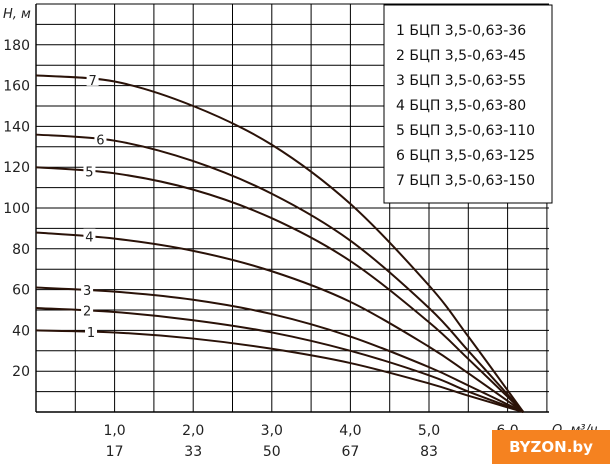 This screenshot has height=464, width=610. Describe the element at coordinates (461, 106) in the screenshot. I see `legend-entry-4: 4 БЦП 3,5-0,63-80` at that location.